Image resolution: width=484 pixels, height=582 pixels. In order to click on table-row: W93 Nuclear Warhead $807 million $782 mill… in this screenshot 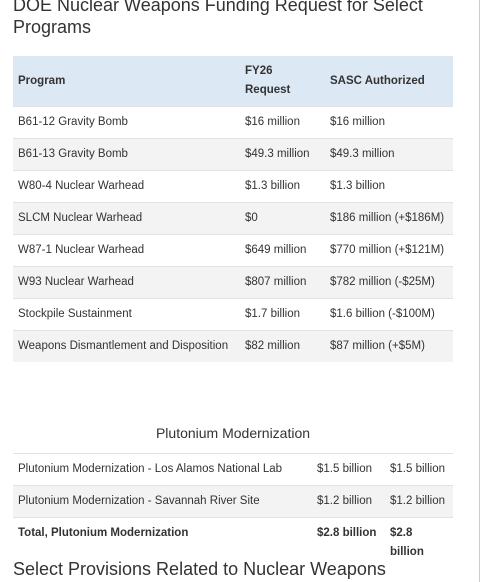, I will do `click(233, 282)`.